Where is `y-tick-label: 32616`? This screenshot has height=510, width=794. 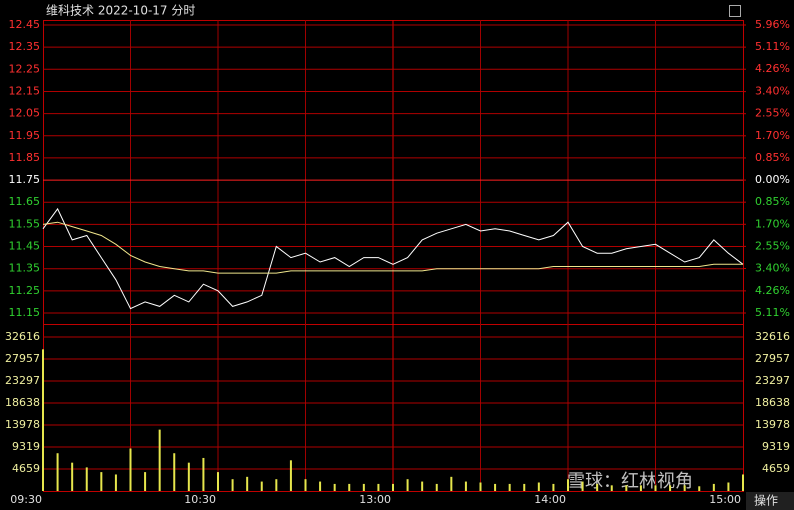
y-tick-label: 32616 is located at coordinates (22, 336).